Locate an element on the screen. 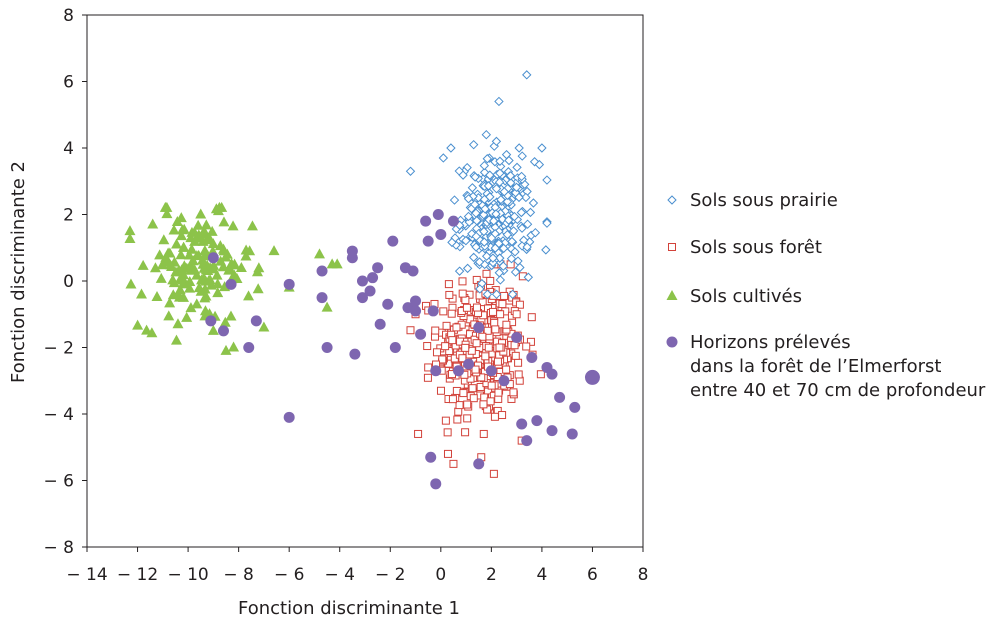 The height and width of the screenshot is (618, 1006). x-tick-label: − 6 is located at coordinates (289, 575).